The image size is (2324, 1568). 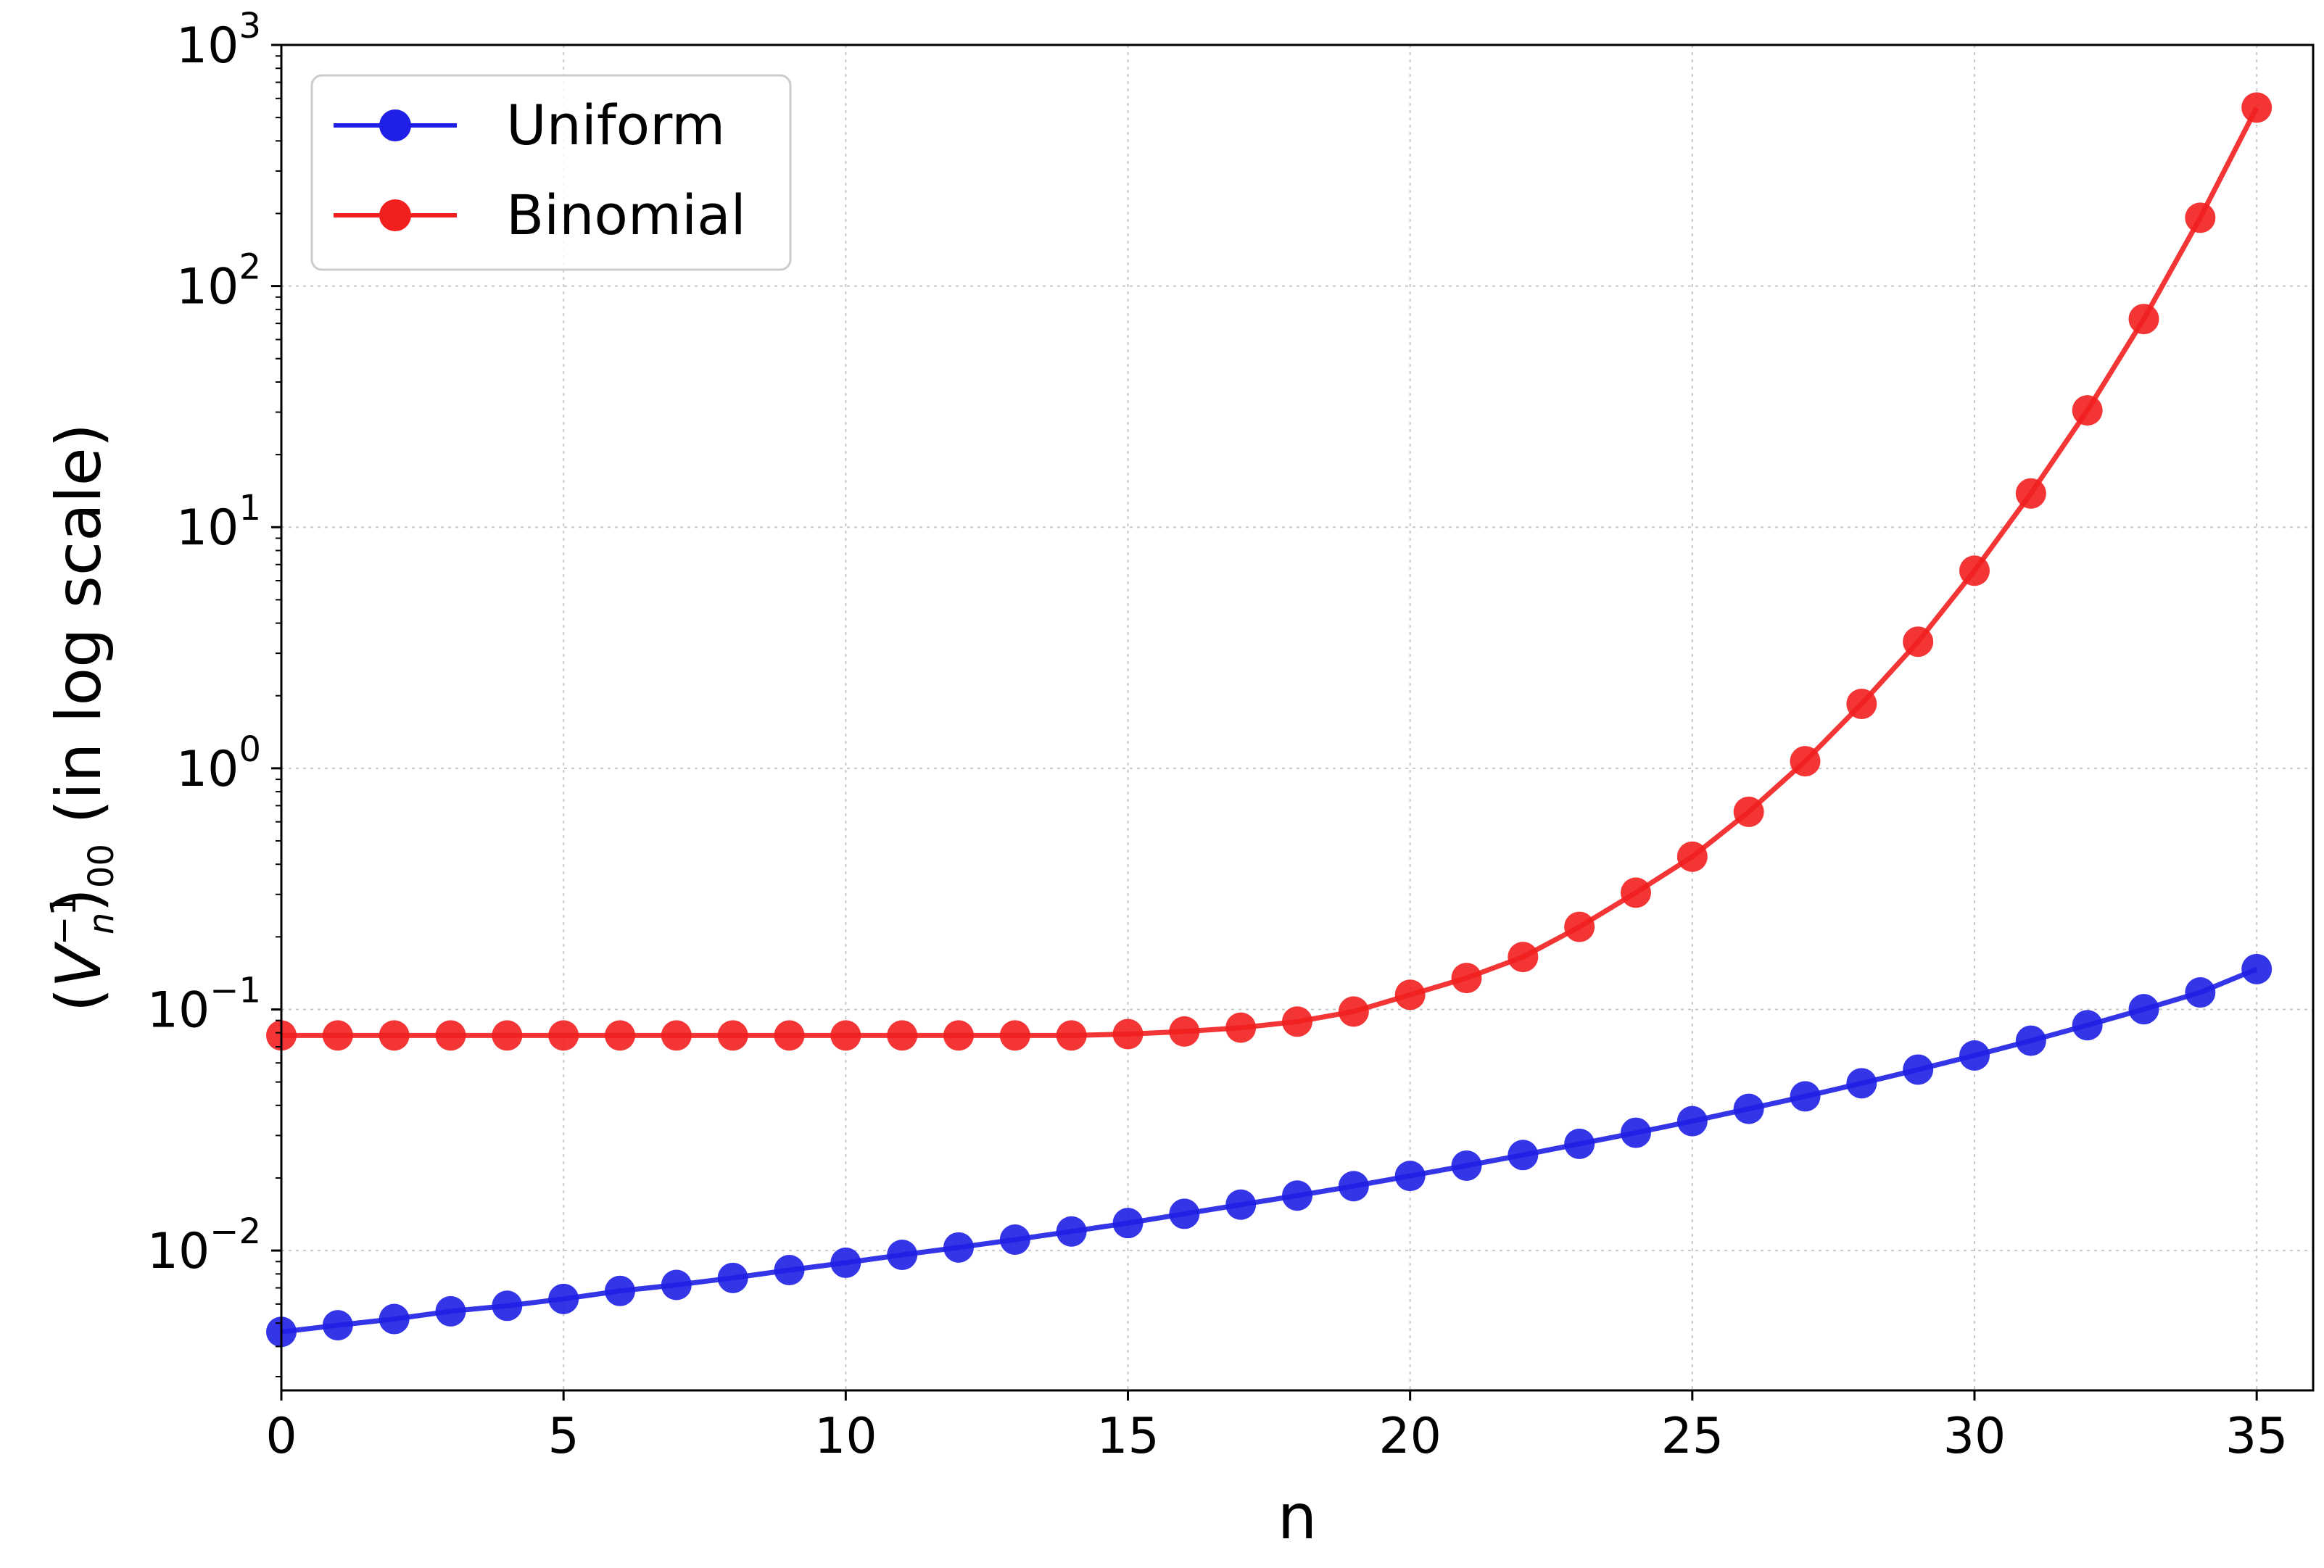 What do you see at coordinates (218, 41) in the screenshot?
I see `y-tick-label: 10³` at bounding box center [218, 41].